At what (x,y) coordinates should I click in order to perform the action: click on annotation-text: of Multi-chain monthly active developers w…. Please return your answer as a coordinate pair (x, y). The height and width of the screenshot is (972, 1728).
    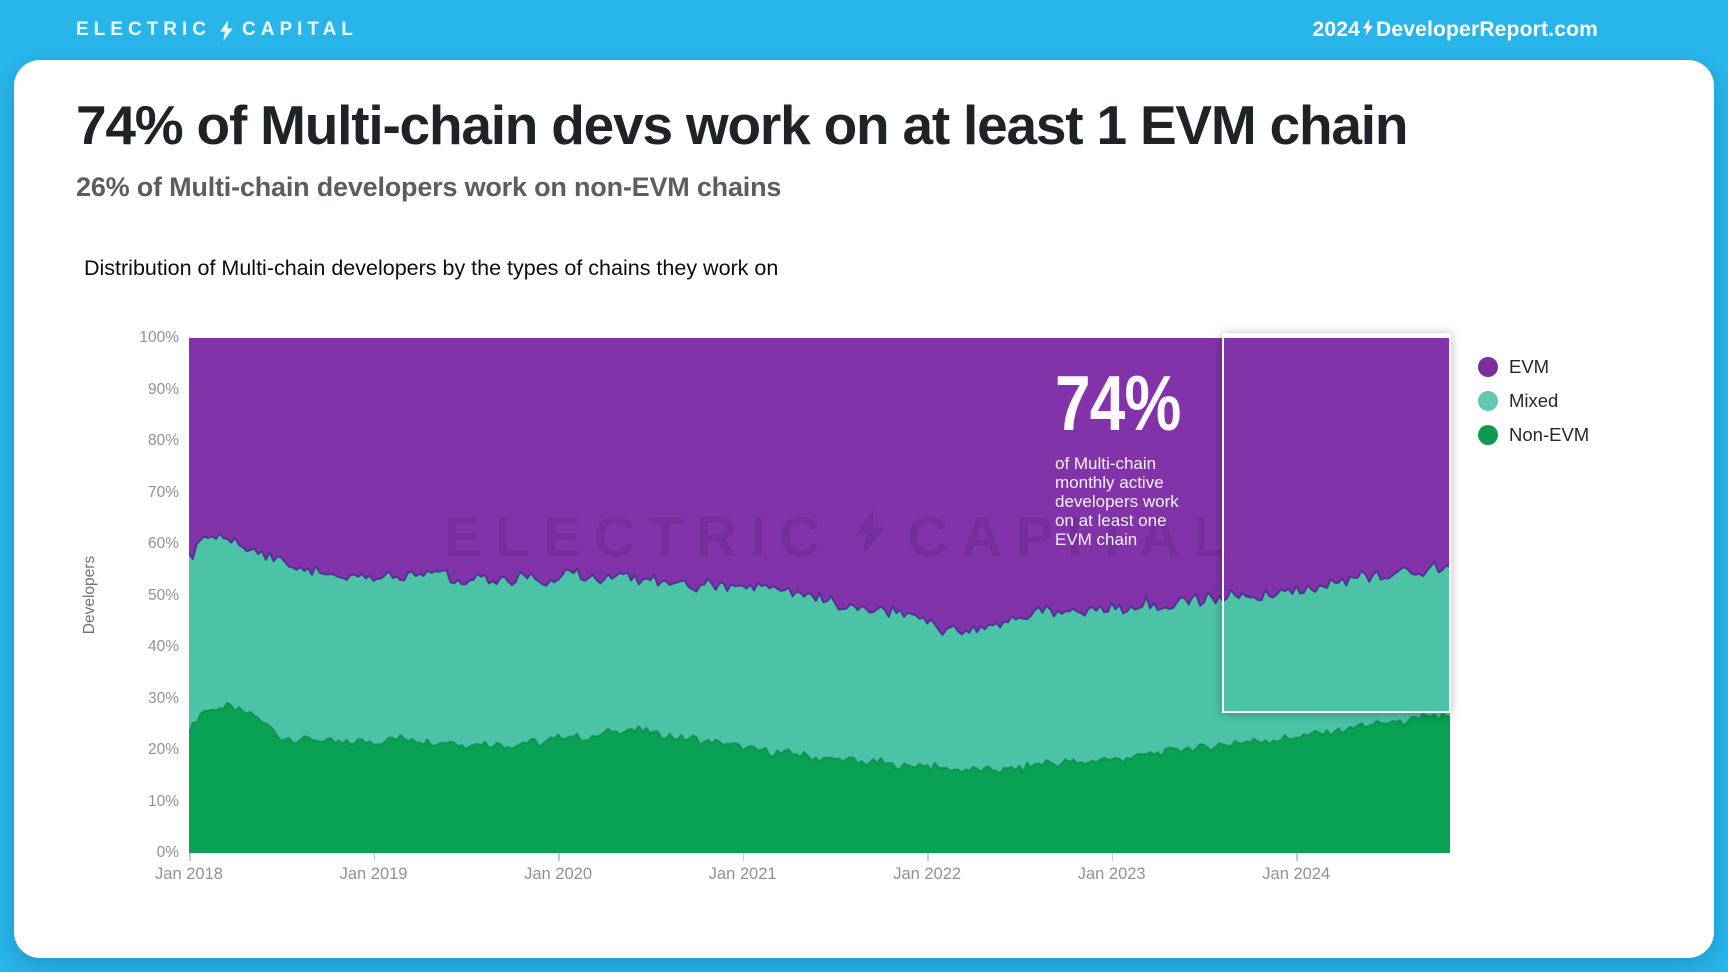
    Looking at the image, I should click on (1142, 501).